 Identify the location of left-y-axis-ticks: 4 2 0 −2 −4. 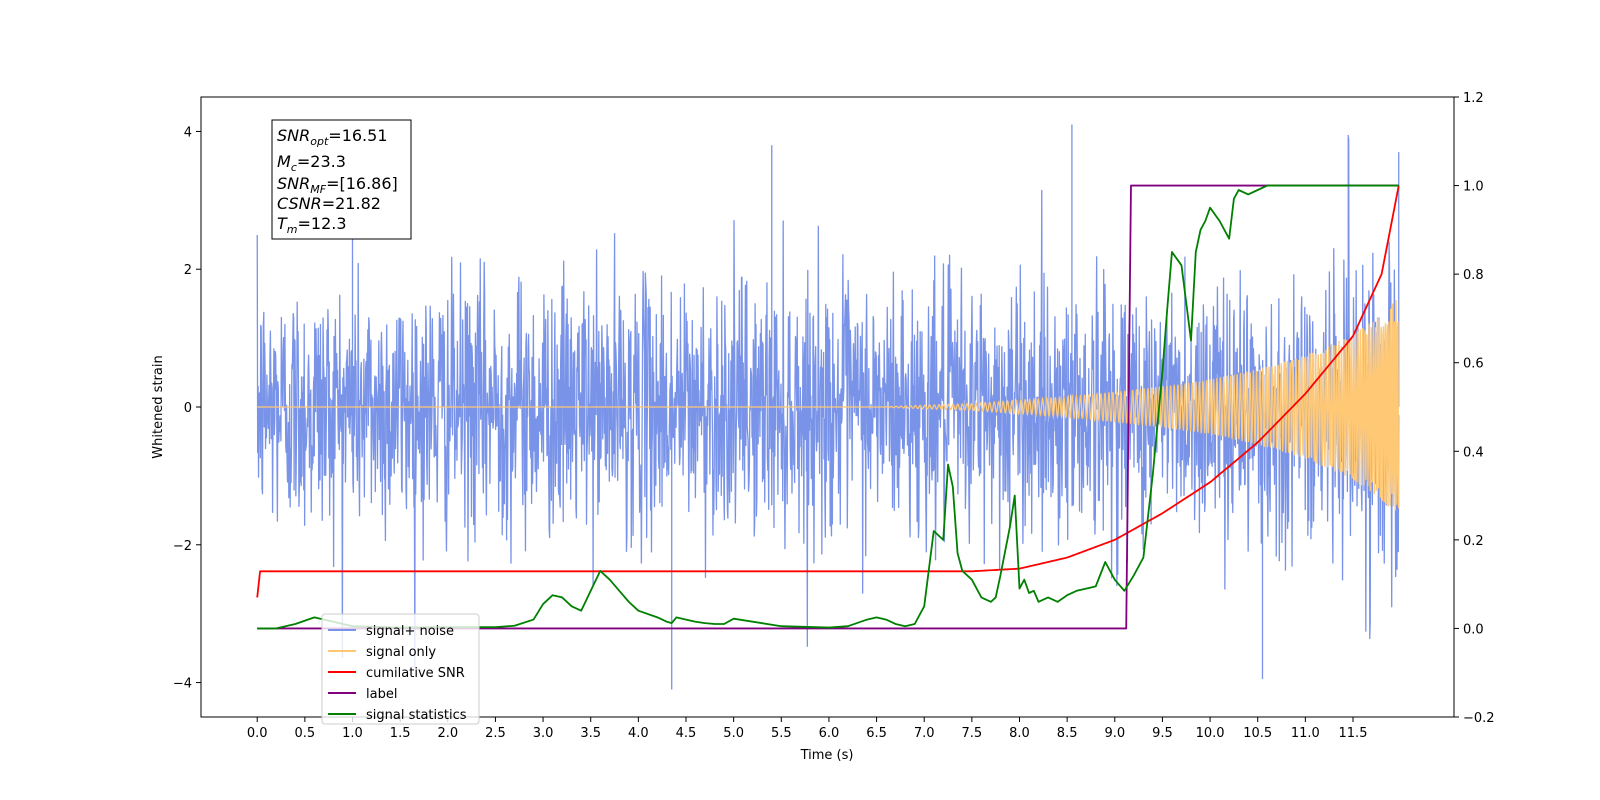
(187, 408).